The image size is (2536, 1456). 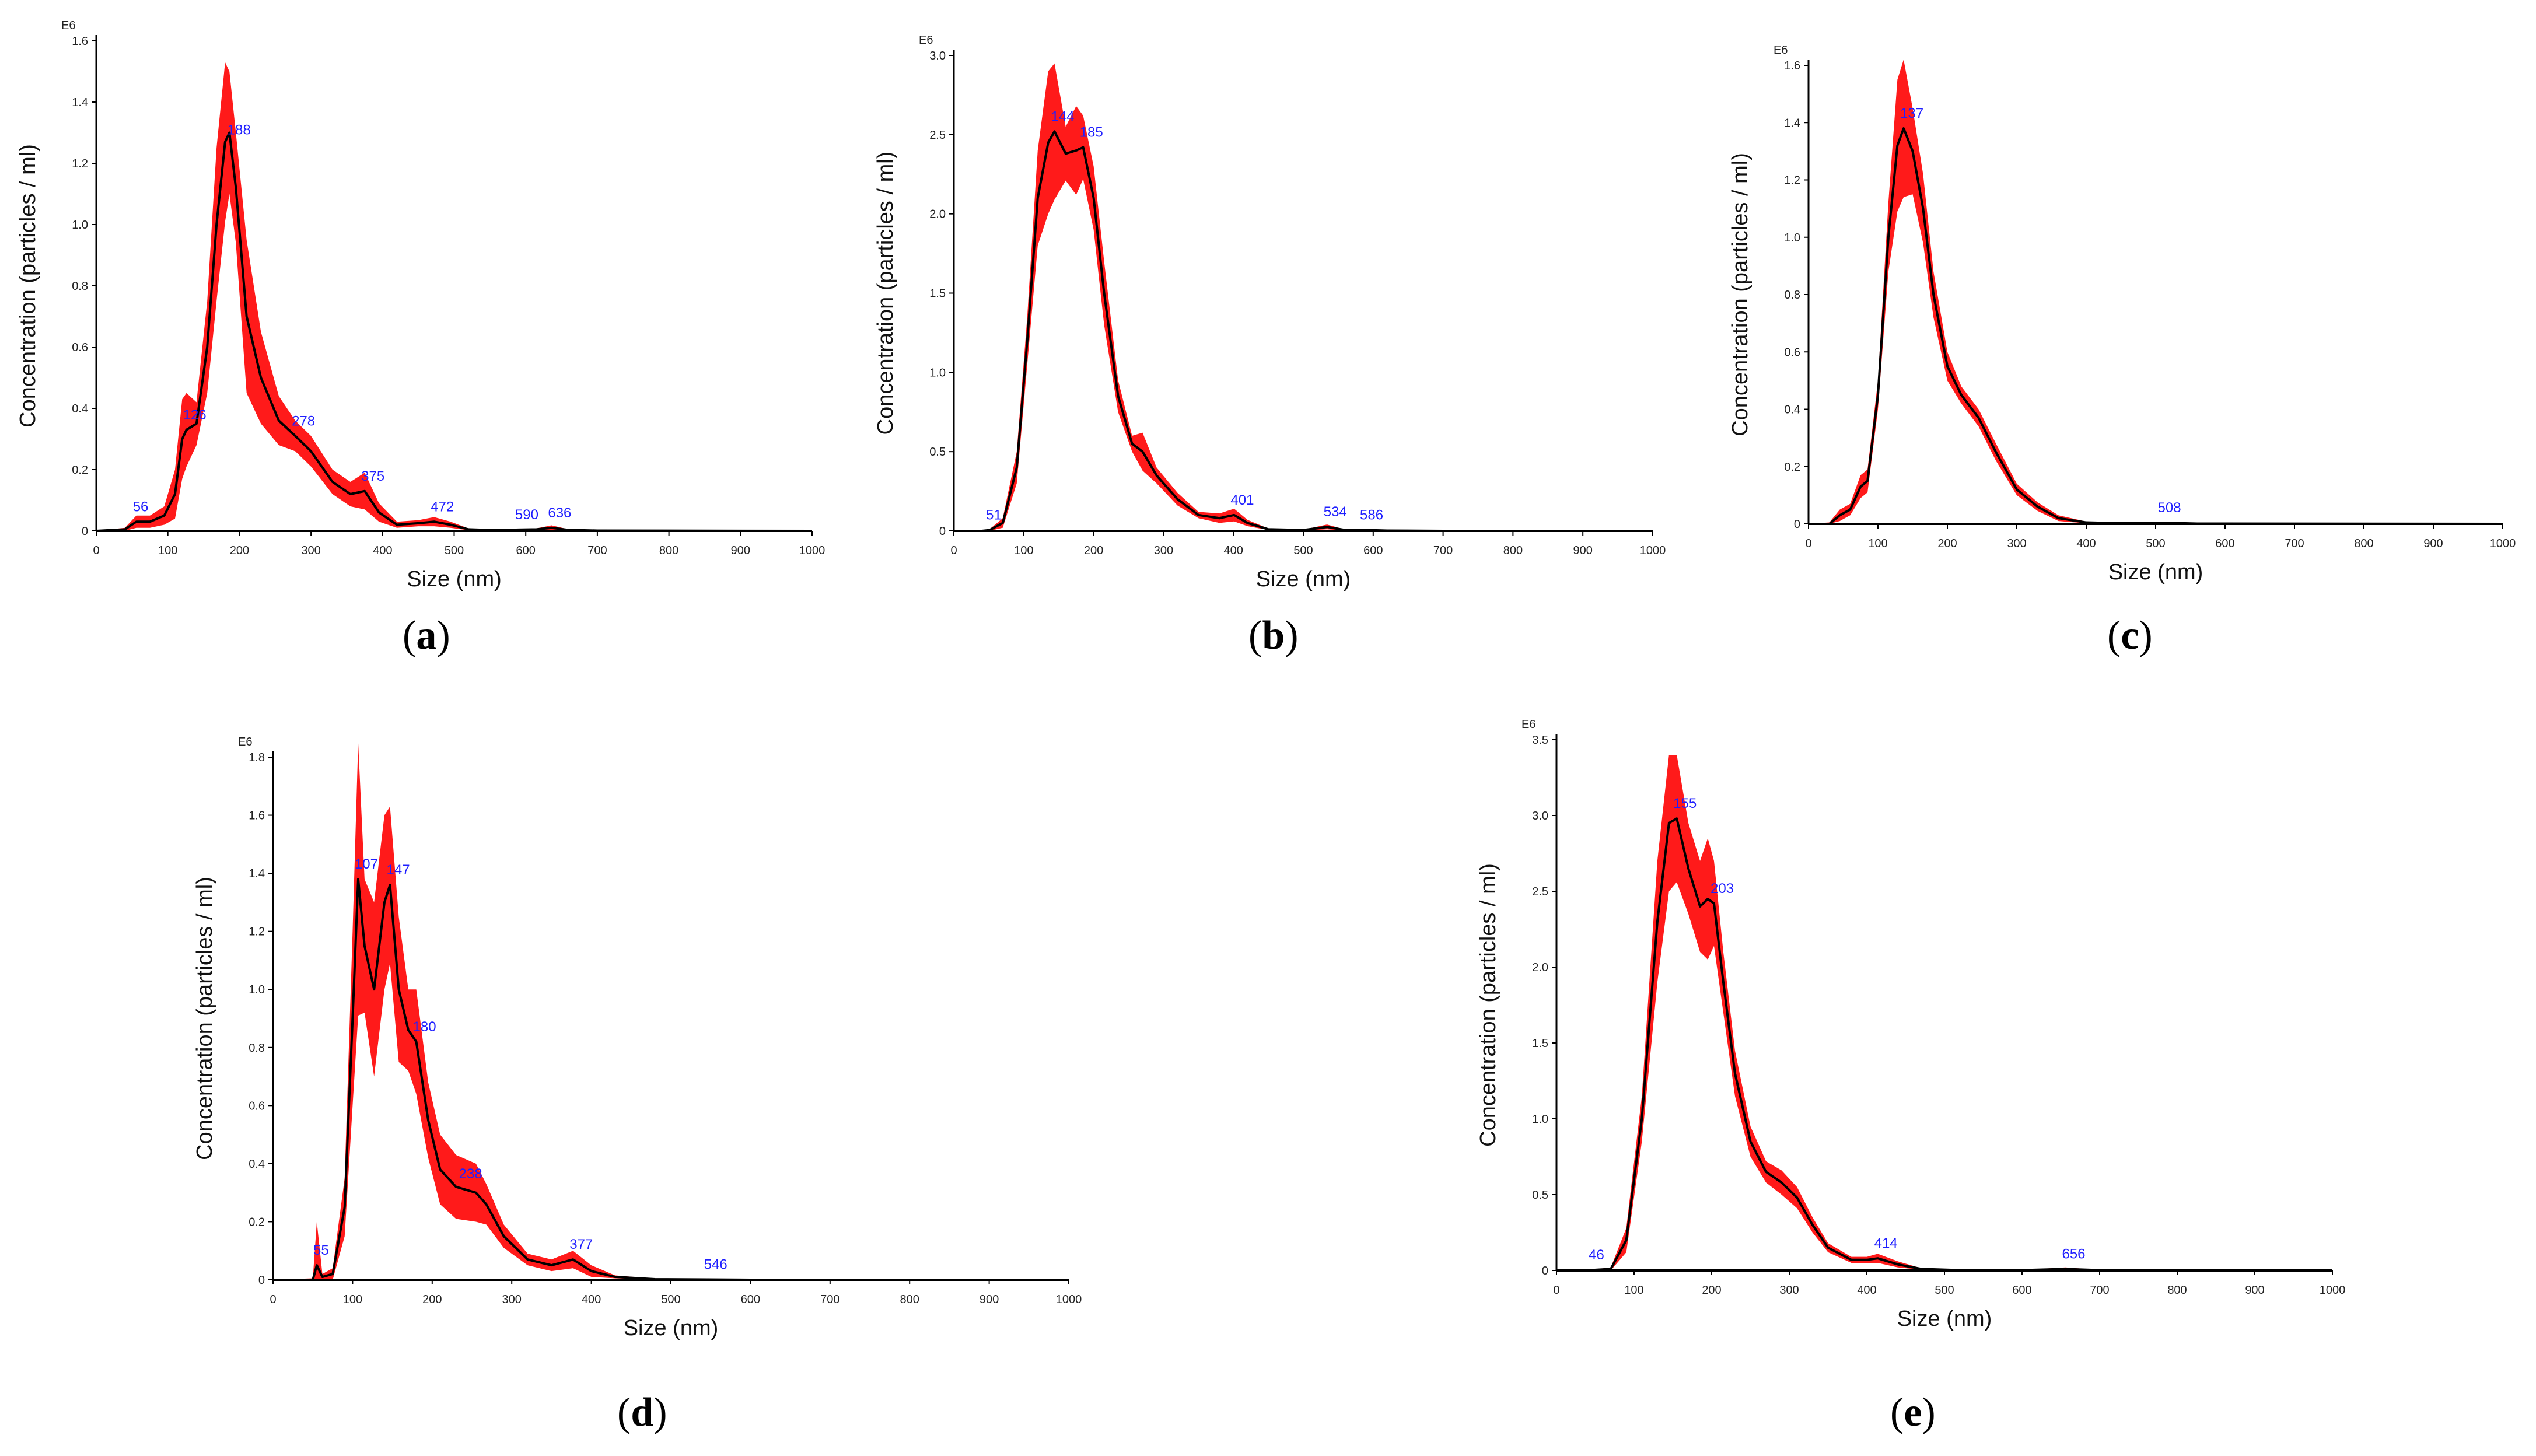 I want to click on peak-label: 56, so click(x=141, y=506).